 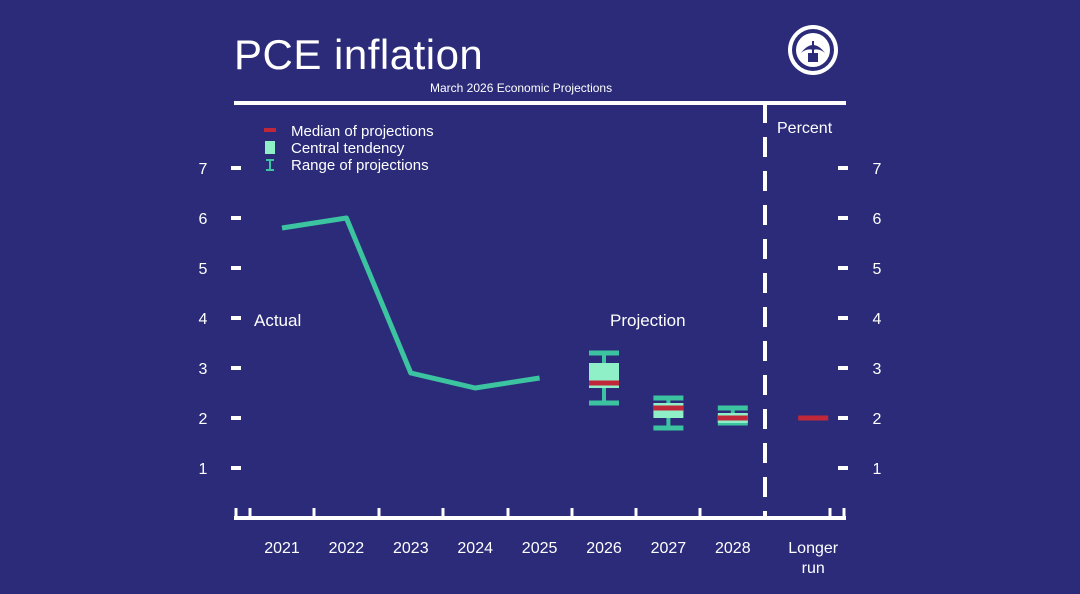 What do you see at coordinates (877, 369) in the screenshot?
I see `y-tick-label-right: 3` at bounding box center [877, 369].